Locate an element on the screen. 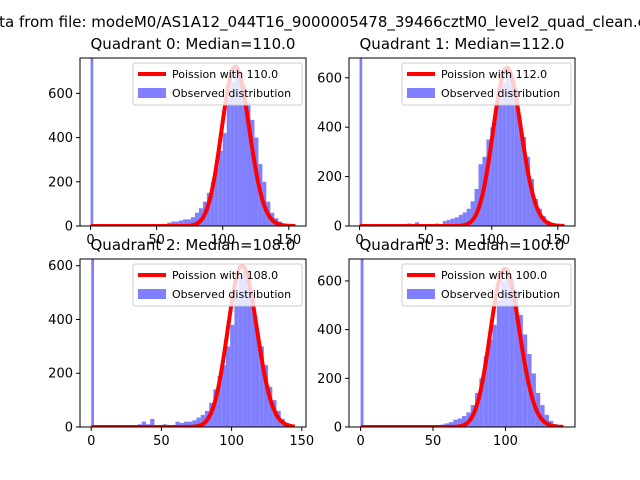 This screenshot has width=640, height=480. poisson-curve is located at coordinates (193, 145).